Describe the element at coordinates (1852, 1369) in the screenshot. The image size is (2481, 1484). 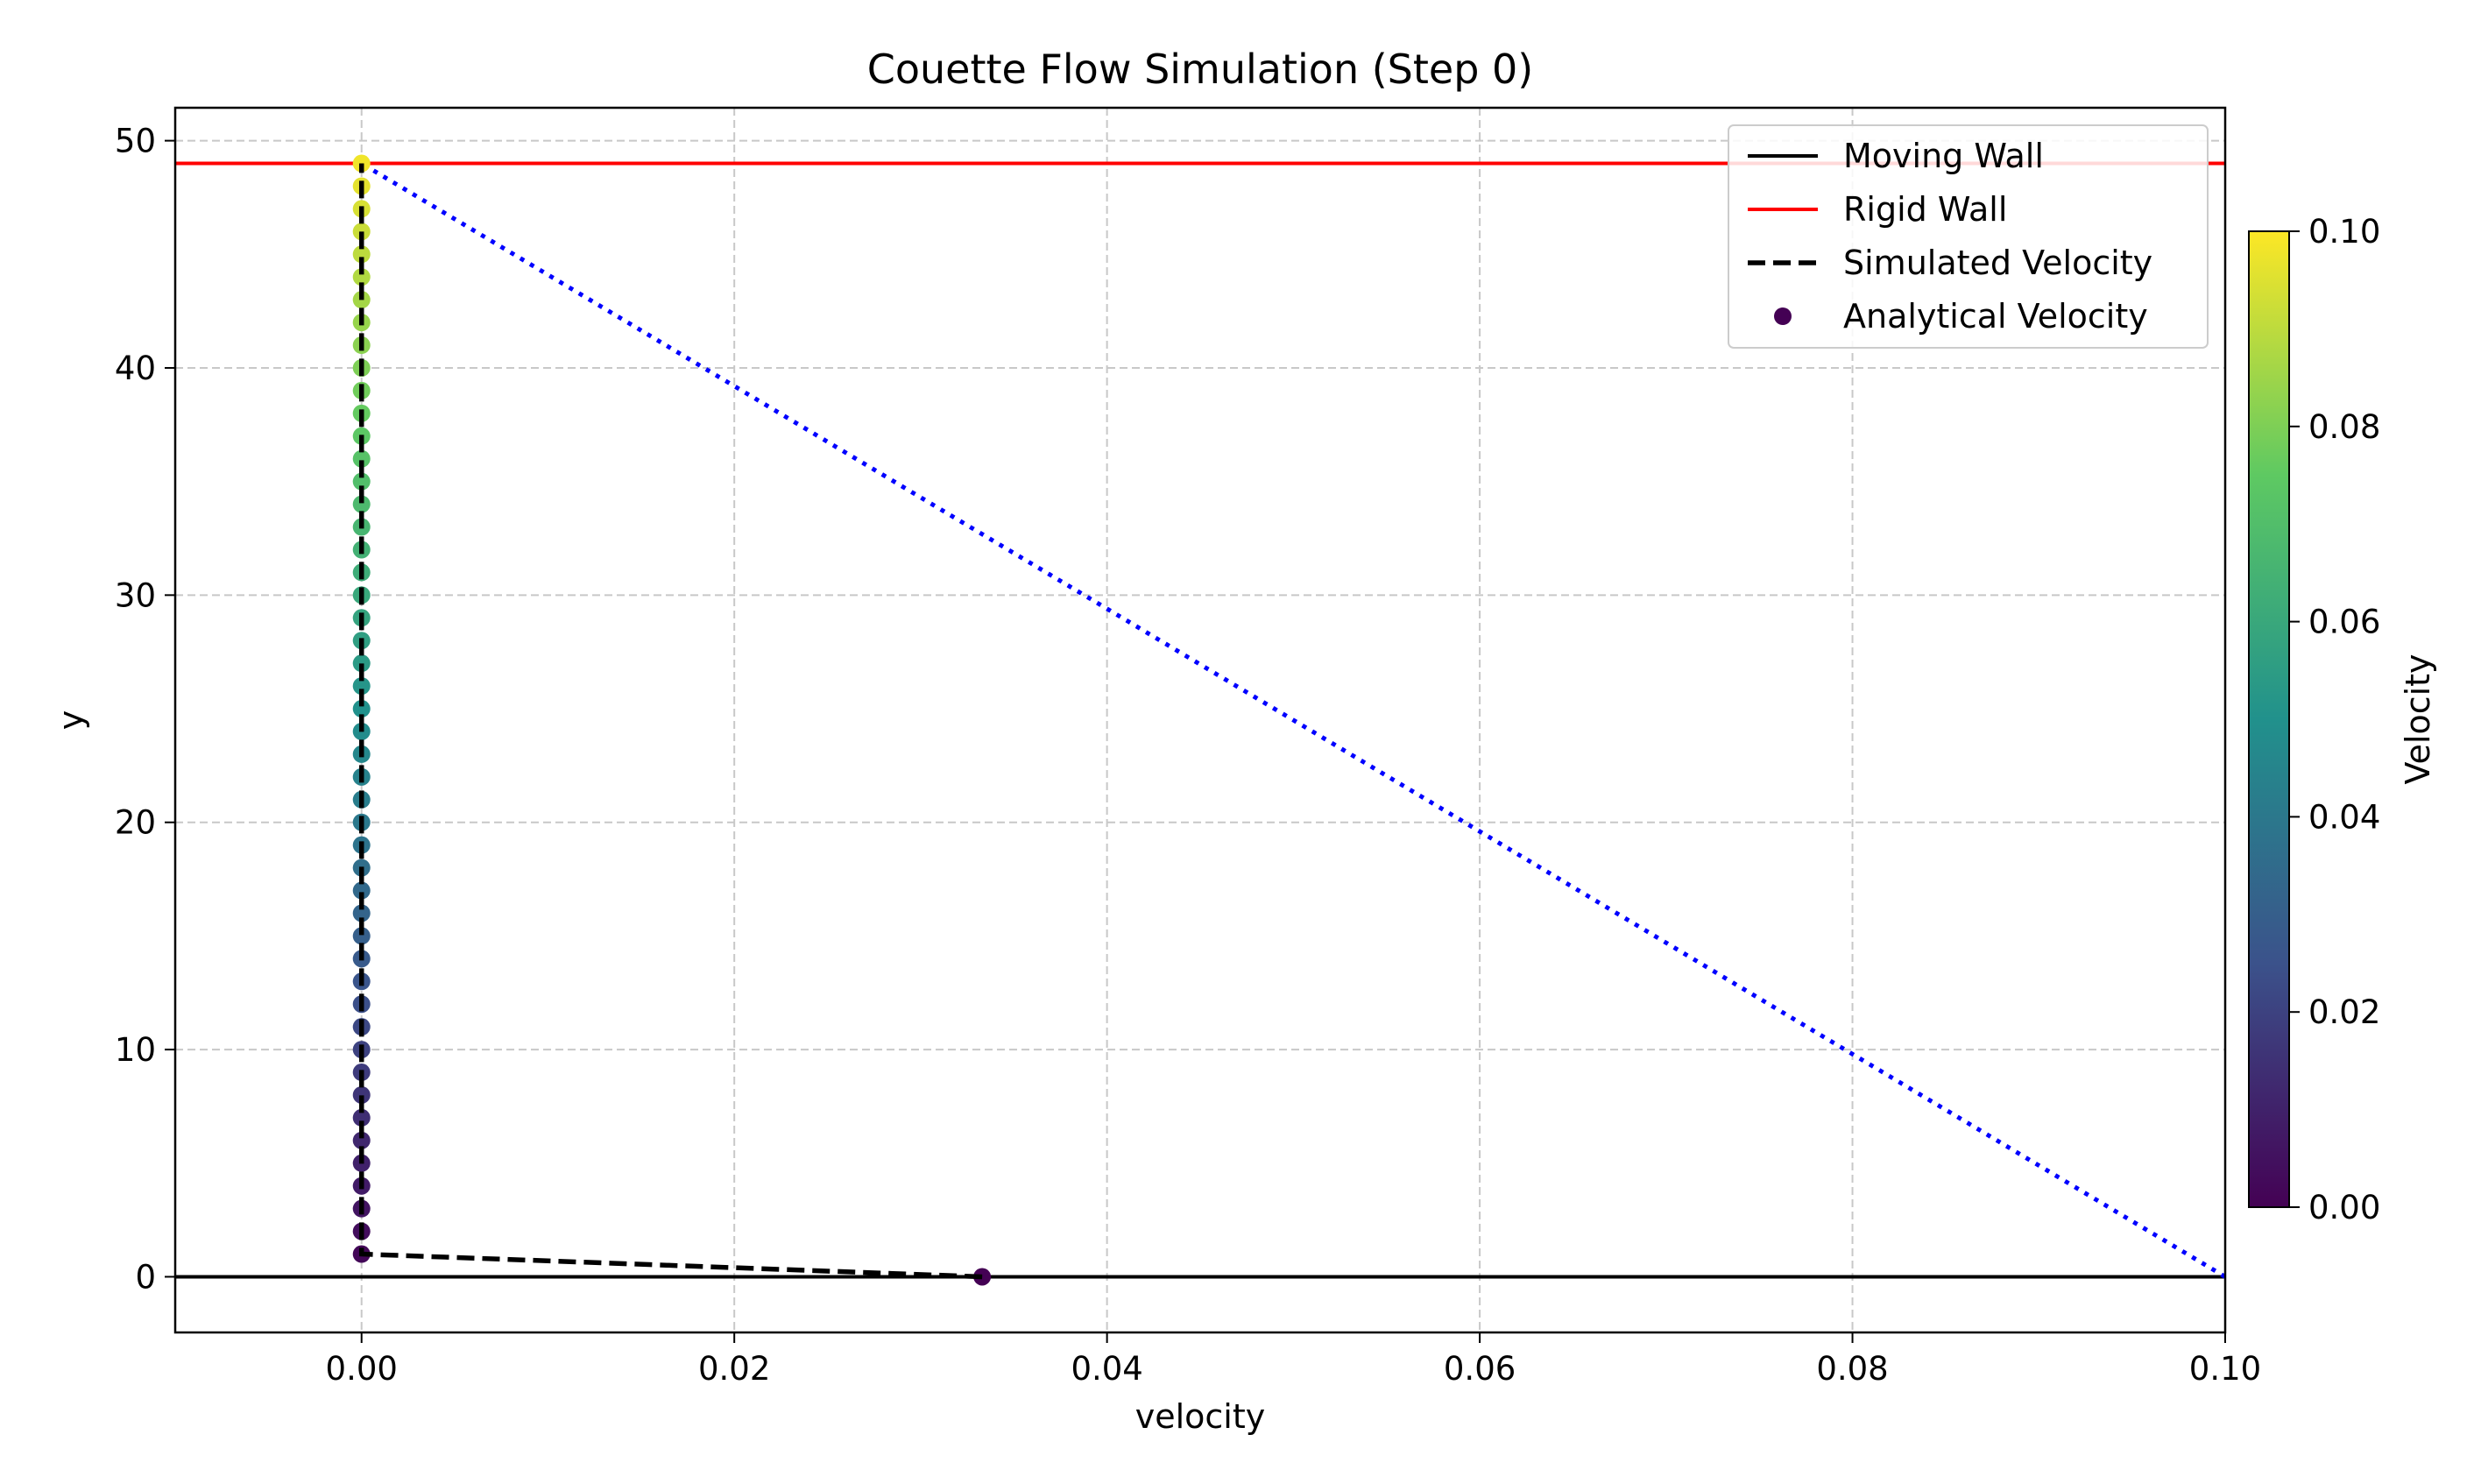
I see `x-tick-label: 0.08` at that location.